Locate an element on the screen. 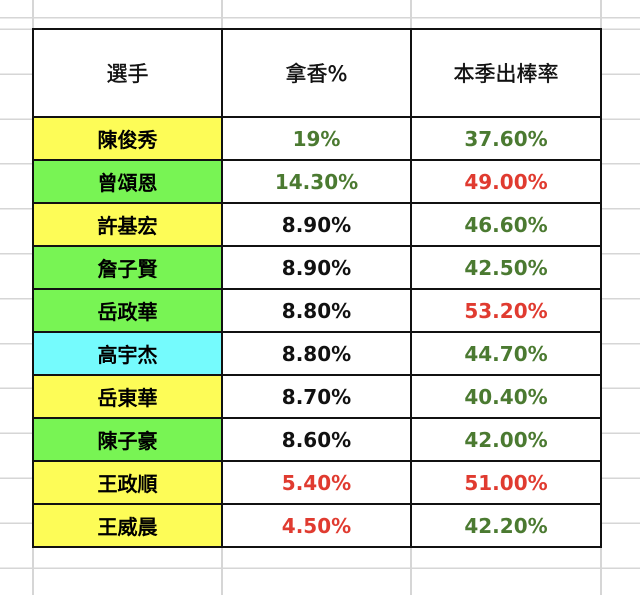 The height and width of the screenshot is (595, 640). obp-cell: 40.40% is located at coordinates (506, 396).